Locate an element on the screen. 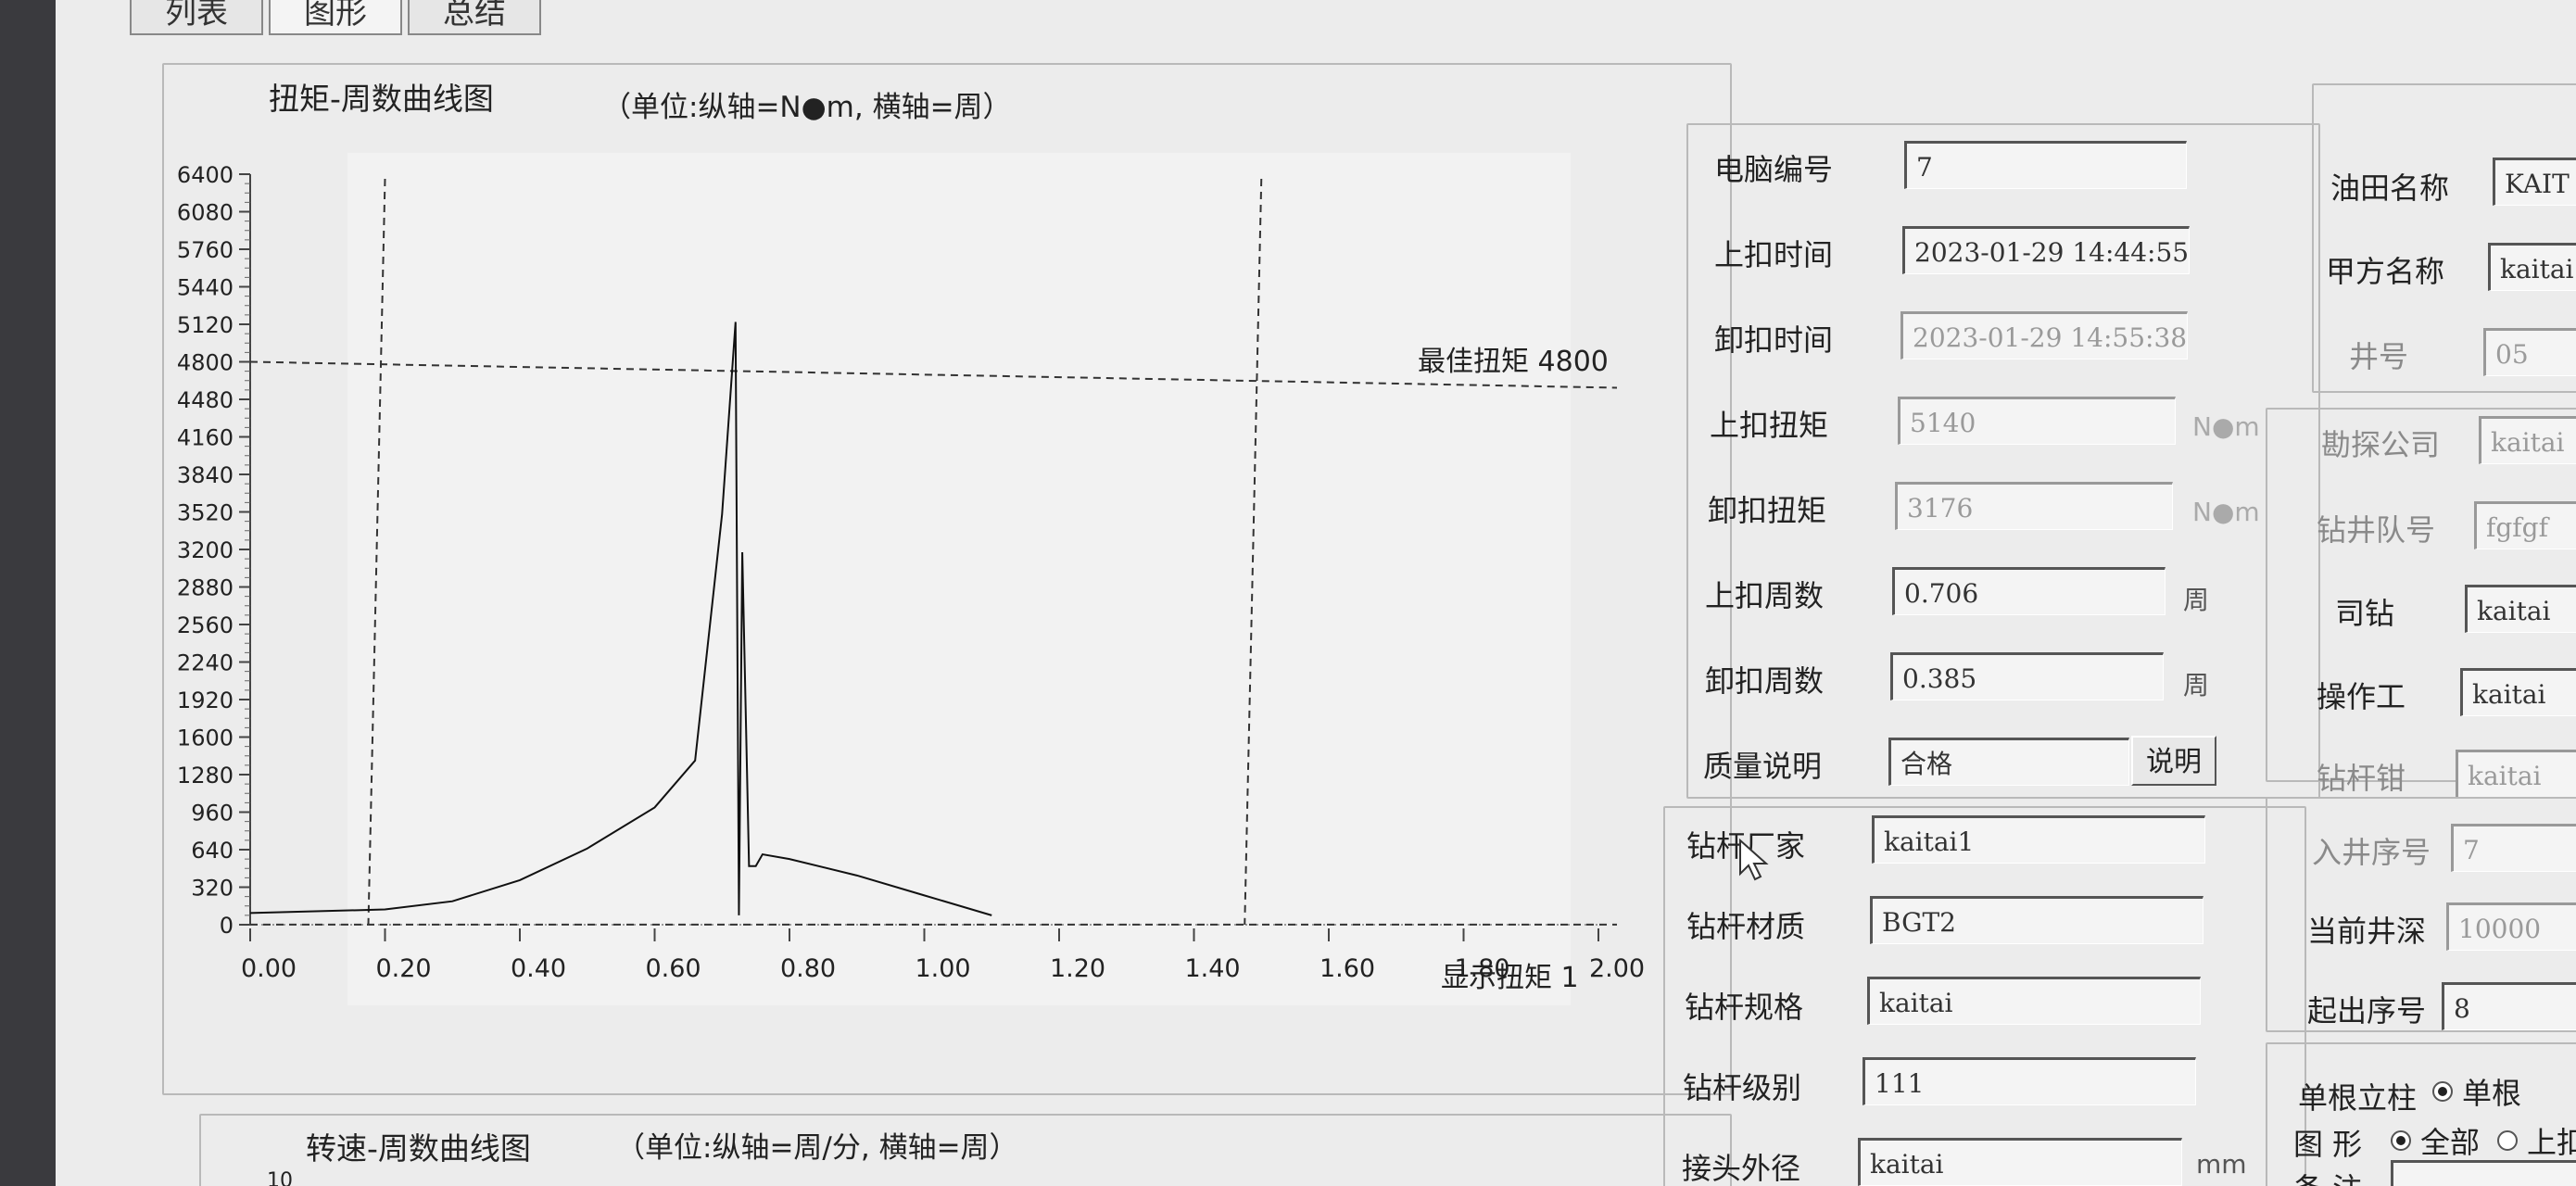 The image size is (2576, 1186). breakout-torque-field: 3176 is located at coordinates (2034, 506).